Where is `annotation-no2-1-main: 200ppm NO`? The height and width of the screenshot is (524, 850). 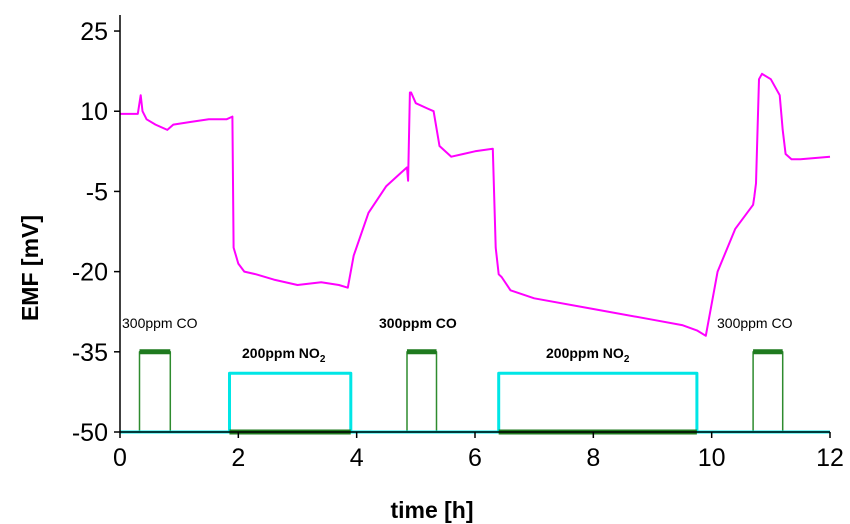 annotation-no2-1-main: 200ppm NO is located at coordinates (281, 353).